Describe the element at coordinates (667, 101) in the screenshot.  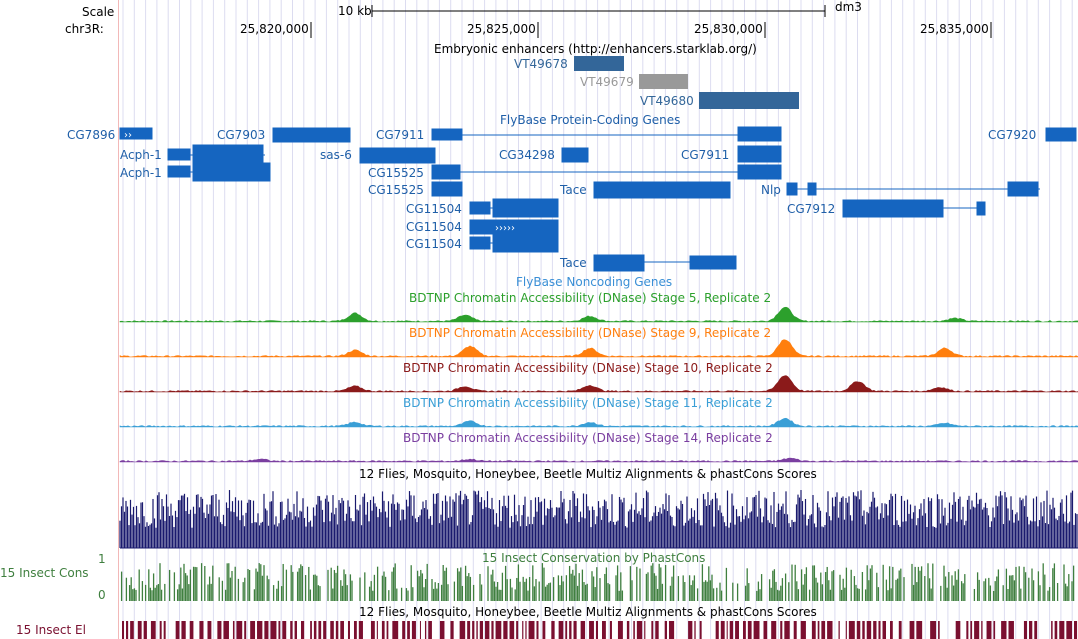
I see `enhancer-label-vt49680: VT49680` at that location.